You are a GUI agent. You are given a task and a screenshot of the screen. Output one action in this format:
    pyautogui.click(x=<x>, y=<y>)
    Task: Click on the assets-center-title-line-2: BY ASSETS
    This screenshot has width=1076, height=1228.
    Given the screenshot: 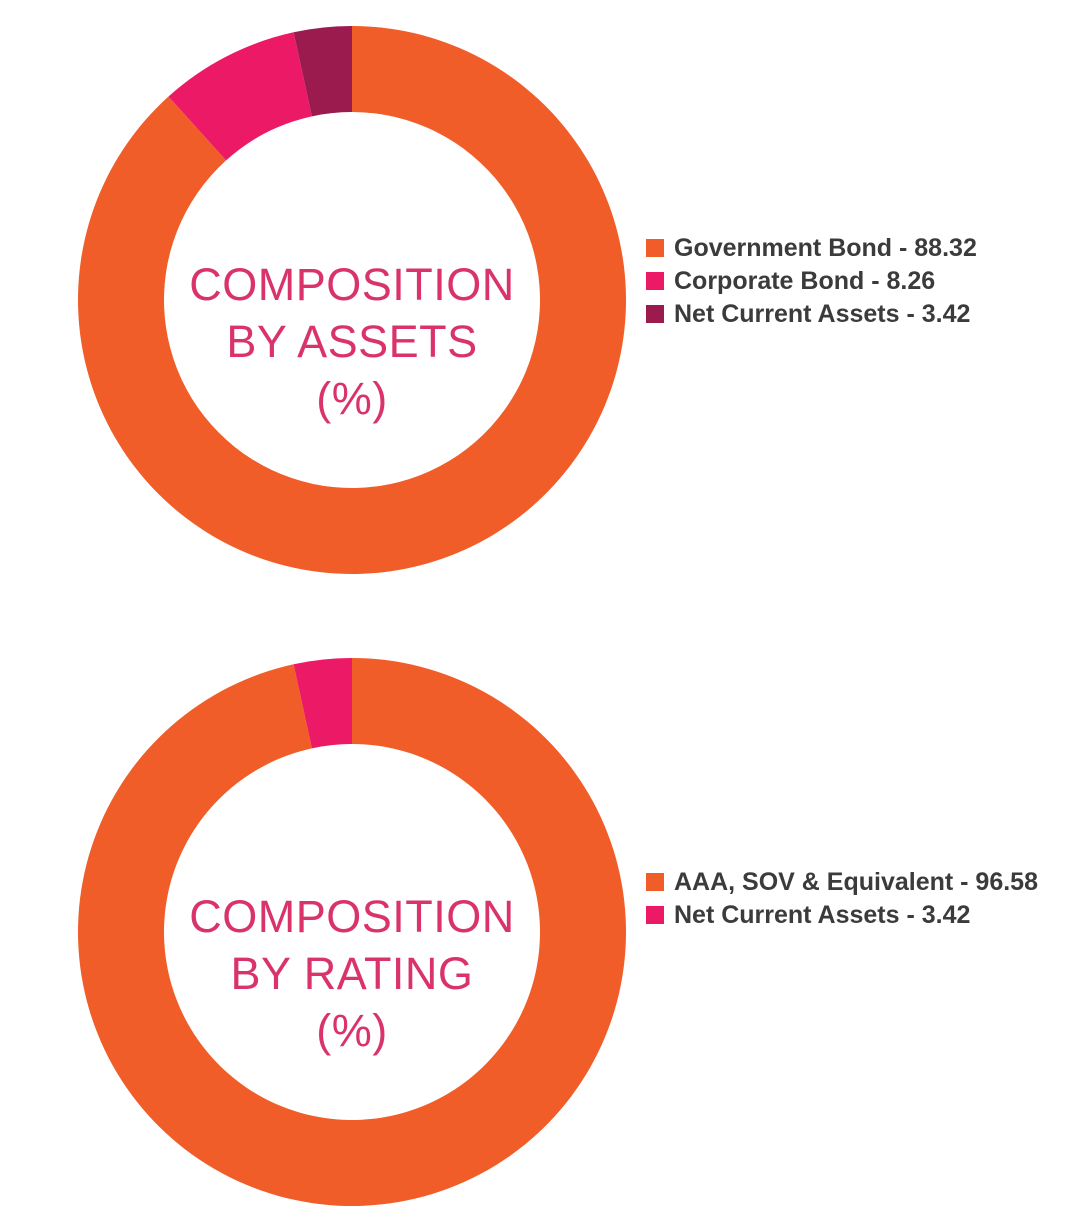 What is the action you would take?
    pyautogui.click(x=352, y=341)
    